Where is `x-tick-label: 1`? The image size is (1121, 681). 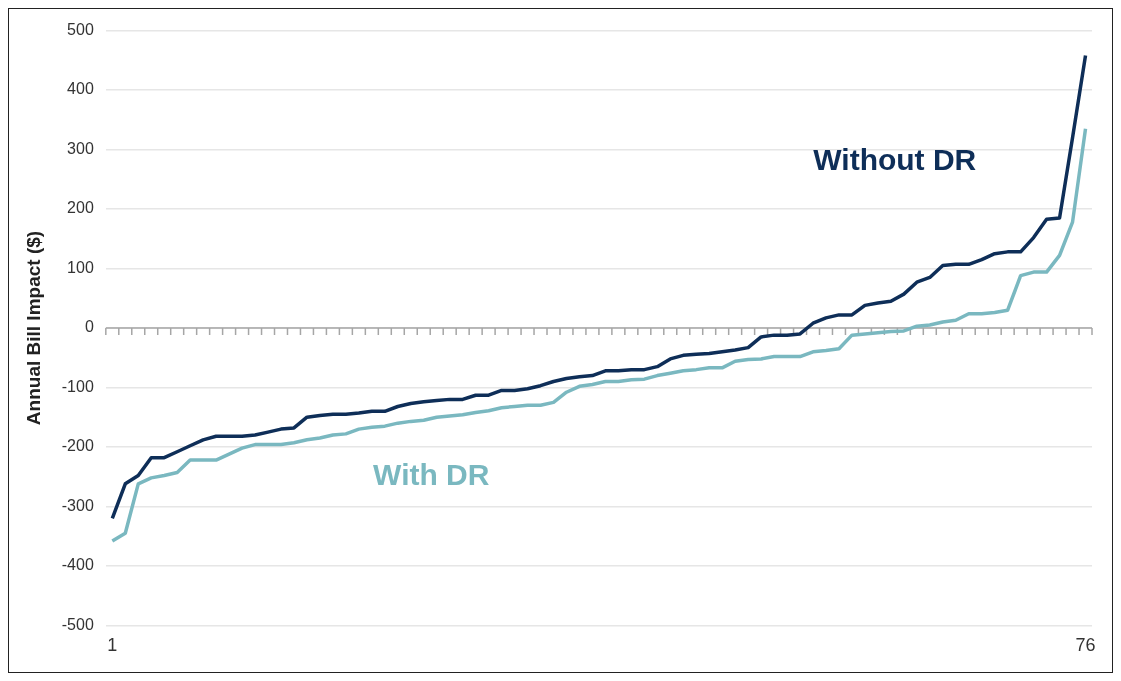 x-tick-label: 1 is located at coordinates (112, 645).